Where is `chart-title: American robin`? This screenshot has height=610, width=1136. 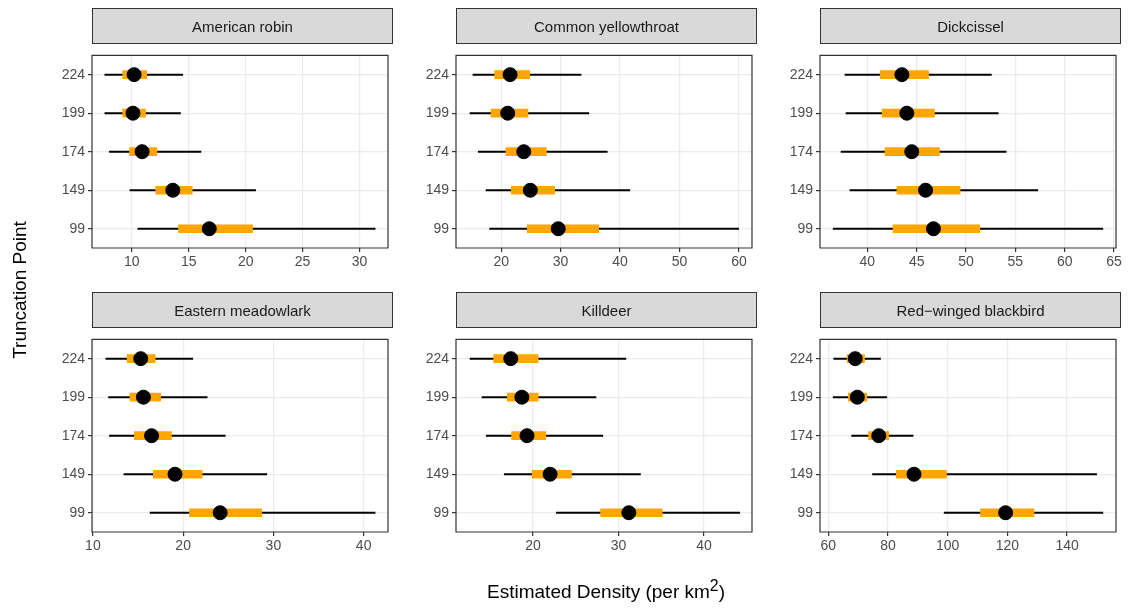 chart-title: American robin is located at coordinates (242, 26).